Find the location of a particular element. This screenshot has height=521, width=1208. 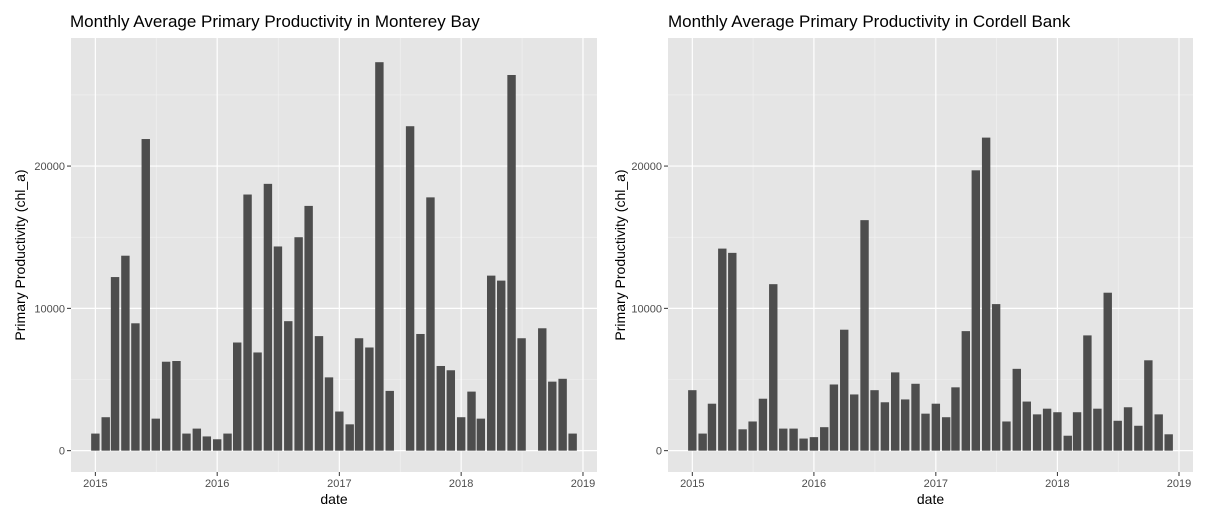

x-tick-label: 2016 is located at coordinates (814, 484).